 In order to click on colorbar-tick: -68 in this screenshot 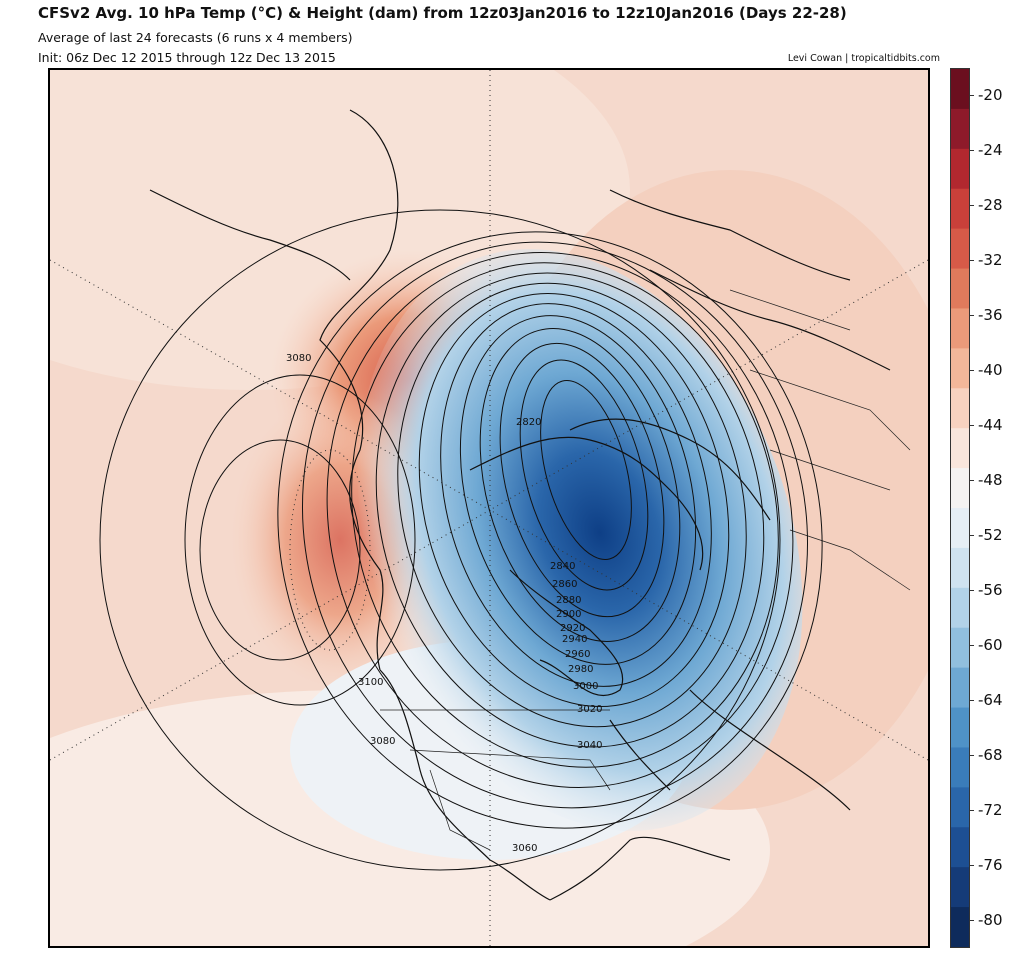, I will do `click(986, 755)`.